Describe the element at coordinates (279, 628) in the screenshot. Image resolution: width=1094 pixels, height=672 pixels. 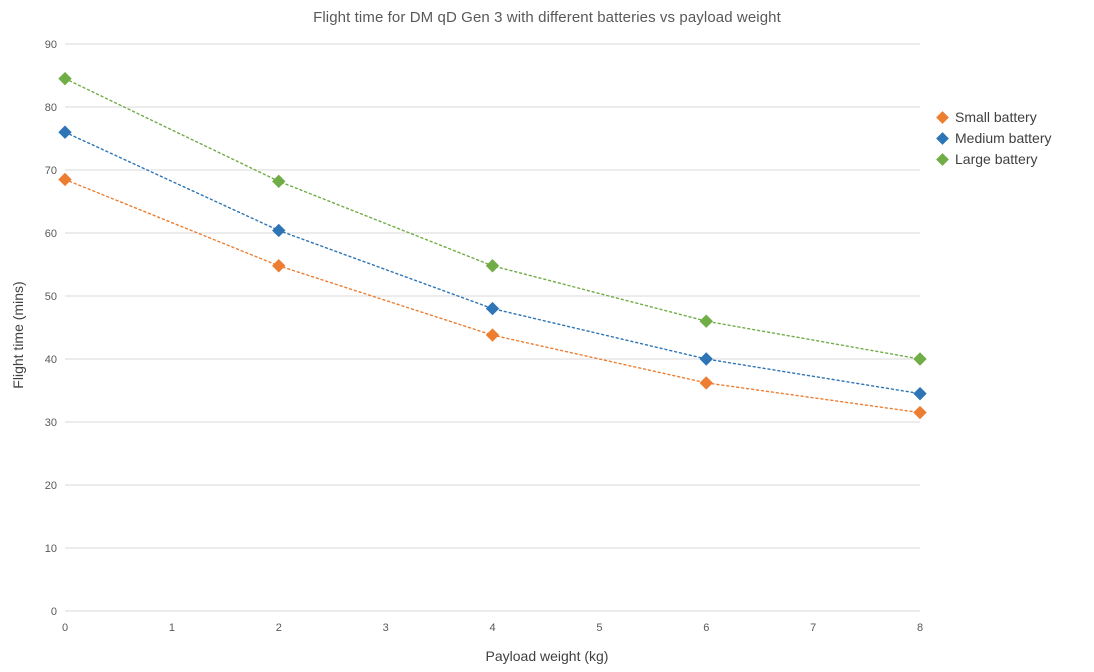
I see `x-tick-label: 2` at that location.